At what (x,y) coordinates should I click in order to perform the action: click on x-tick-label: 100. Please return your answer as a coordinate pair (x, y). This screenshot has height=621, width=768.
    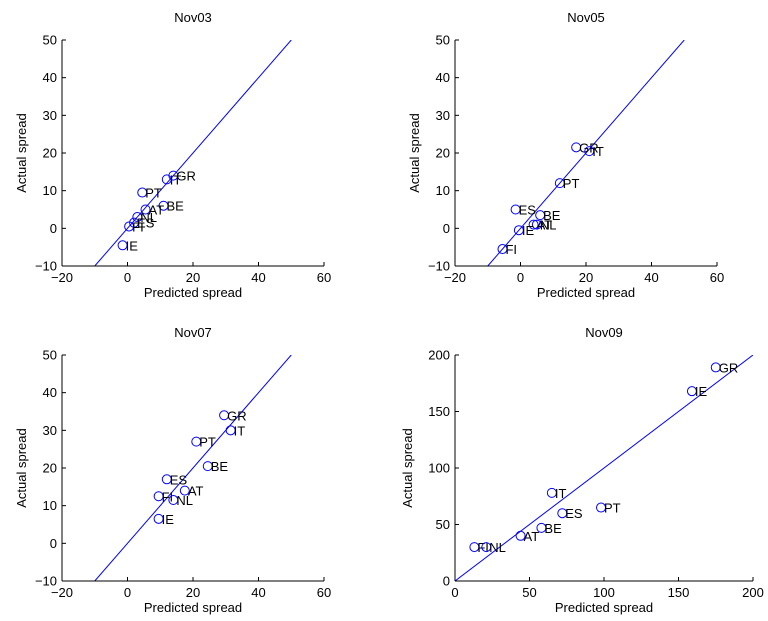
    Looking at the image, I should click on (604, 592).